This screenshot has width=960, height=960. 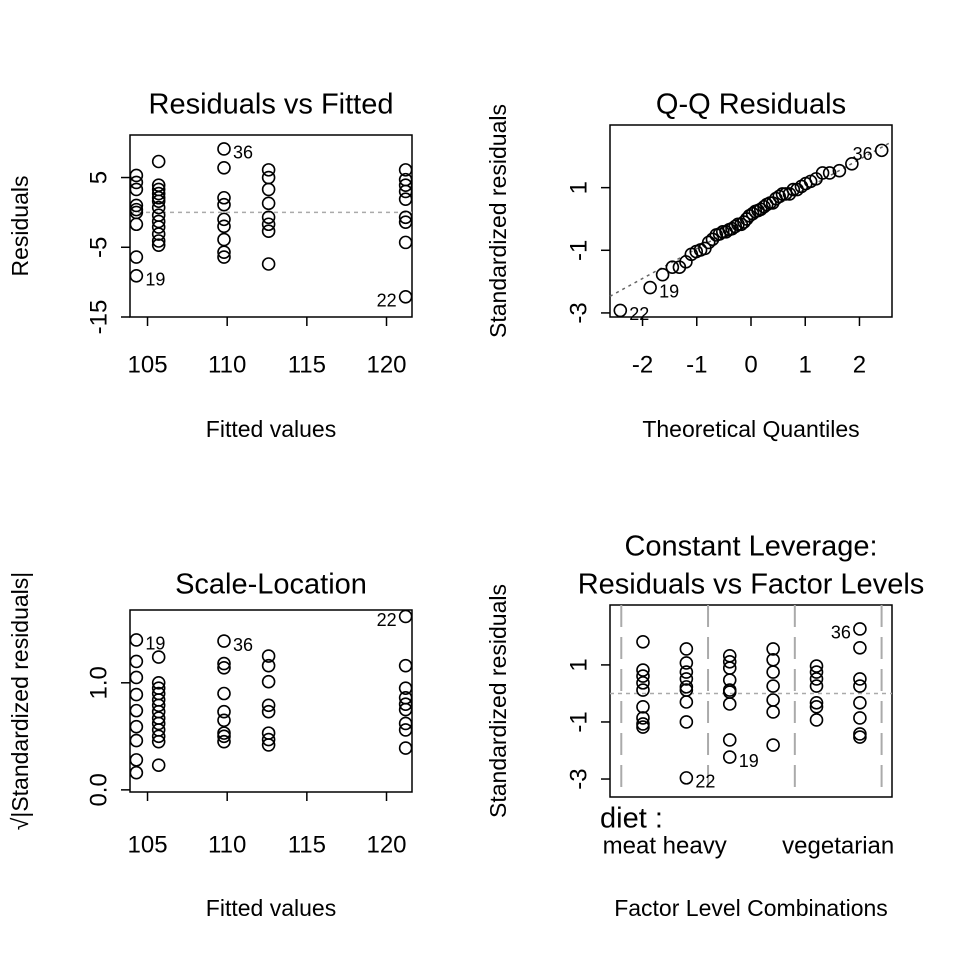 I want to click on x-tick-label: 110, so click(x=227, y=844).